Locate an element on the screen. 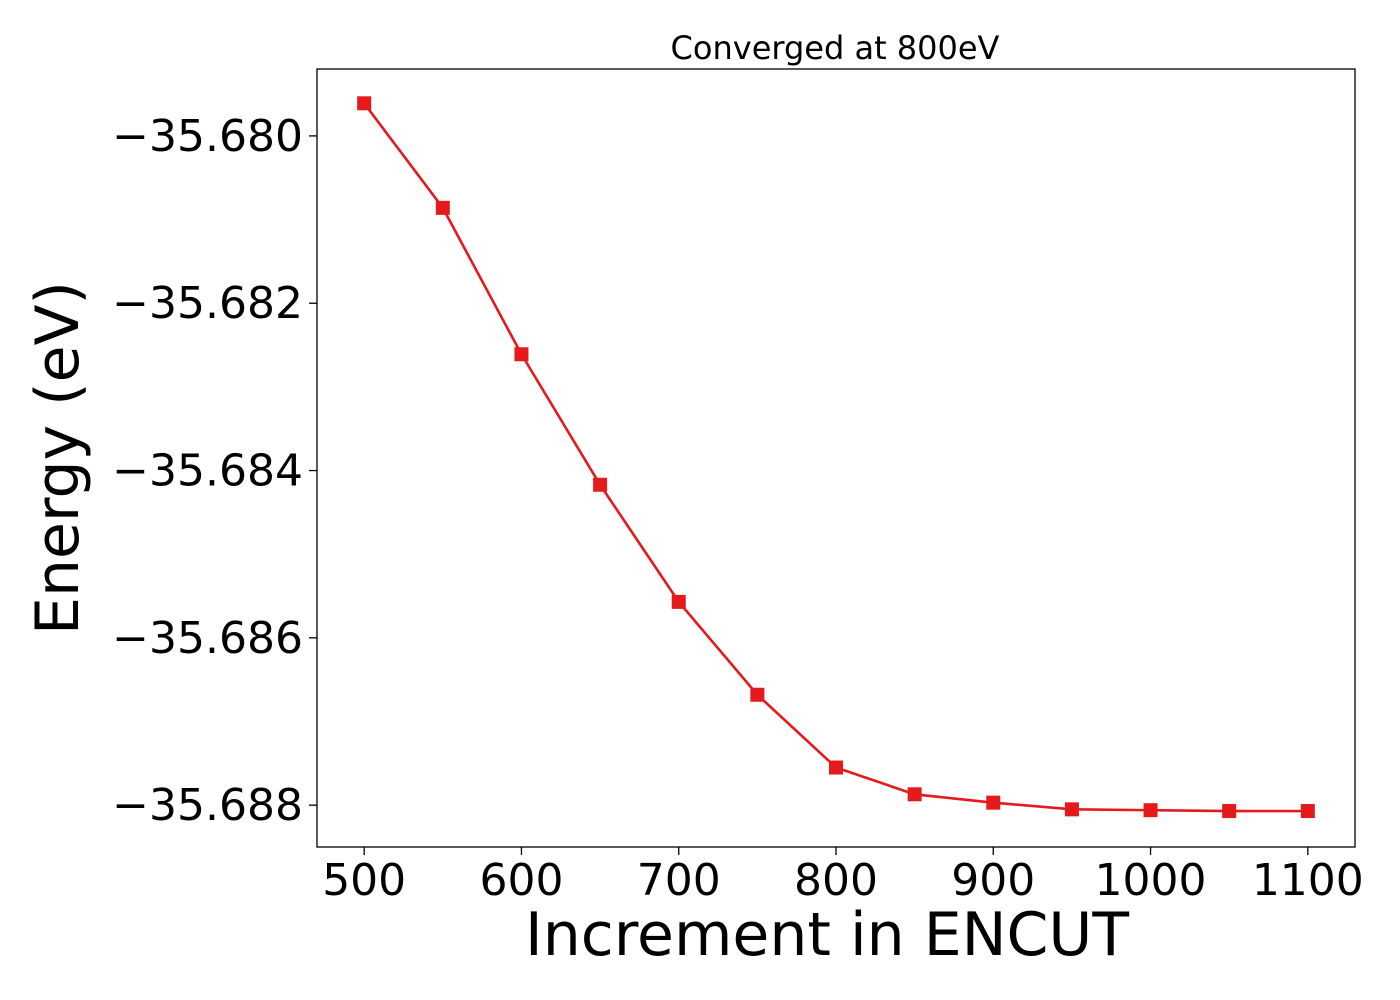 The height and width of the screenshot is (1000, 1400). y-tick-label: −35.686 is located at coordinates (207, 638).